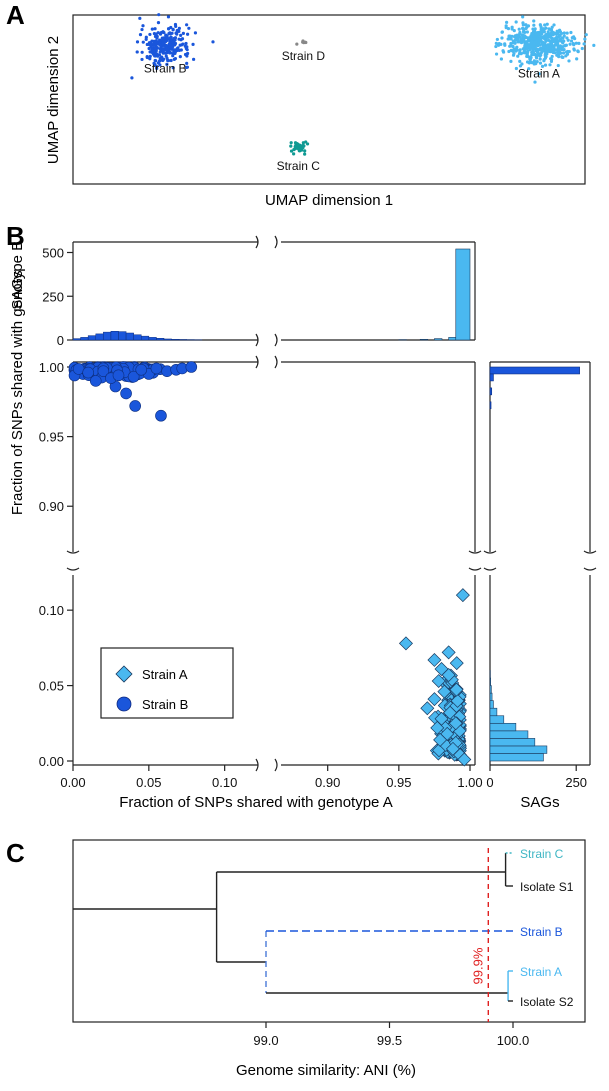 This screenshot has height=1091, width=609. I want to click on cluster-label-strain-b: Strain B, so click(165, 68).